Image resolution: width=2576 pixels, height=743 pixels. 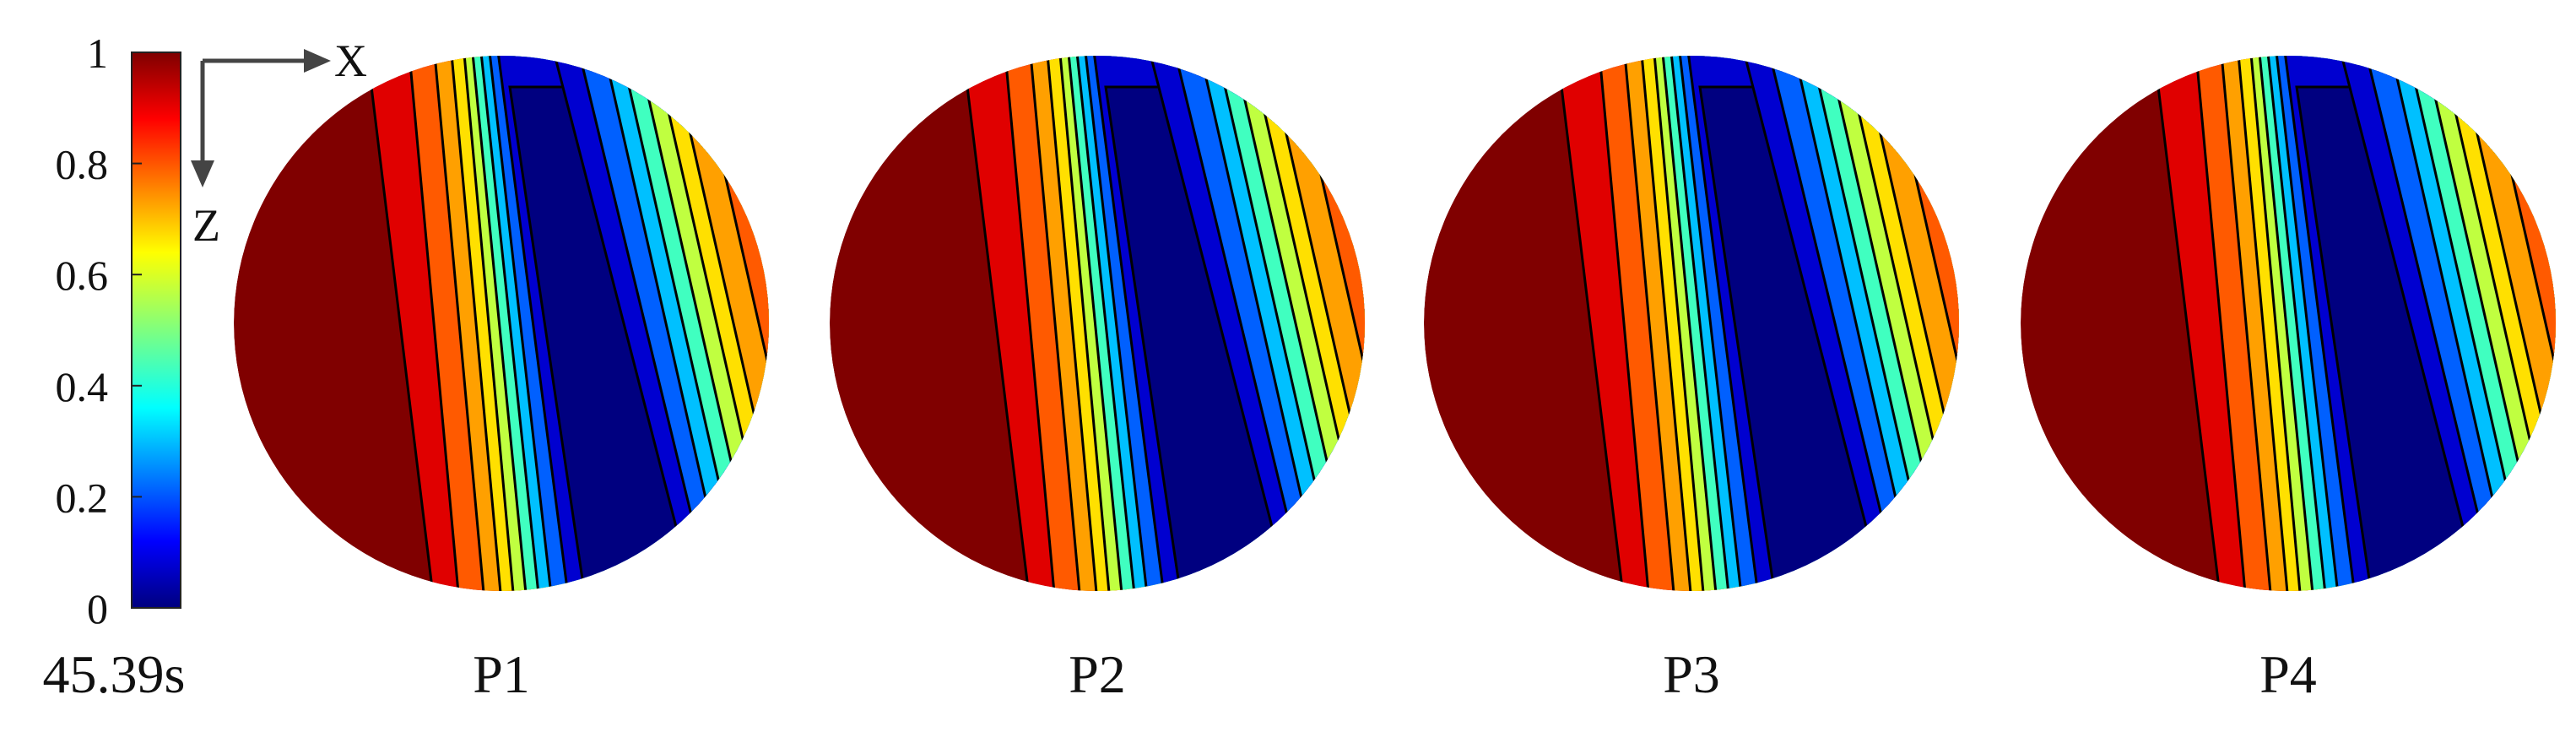 I want to click on z-arrowhead, so click(x=202, y=174).